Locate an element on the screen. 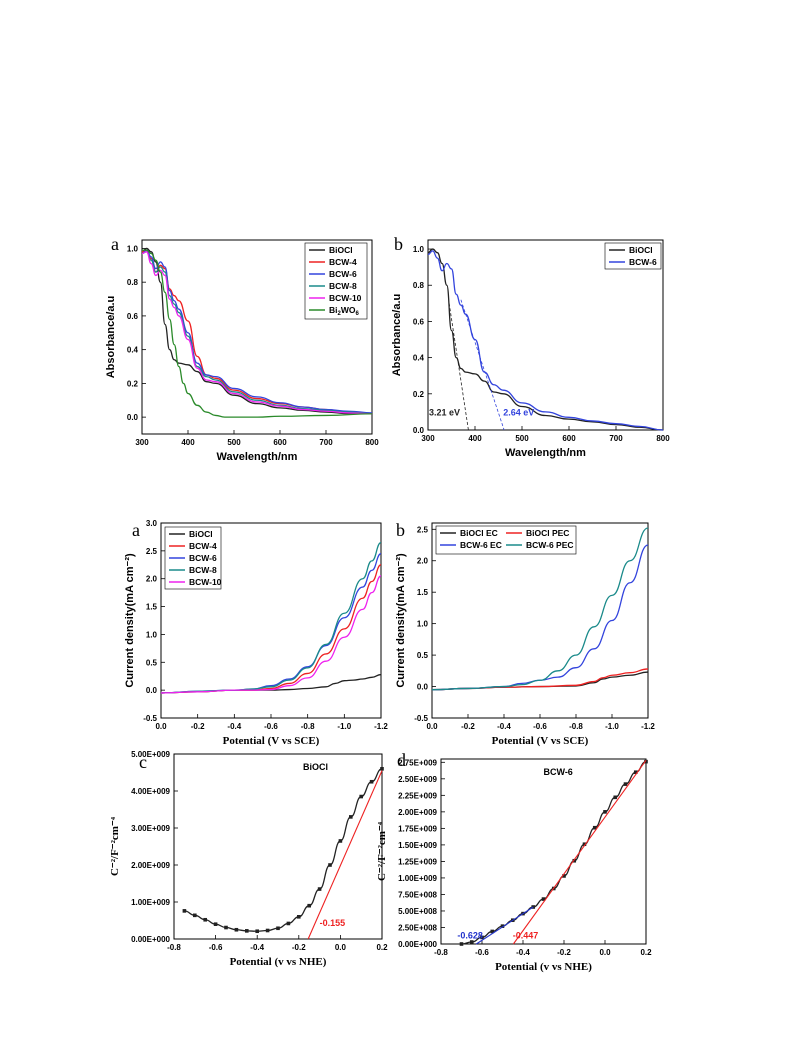  x-tick-label: 0.2 is located at coordinates (646, 952).